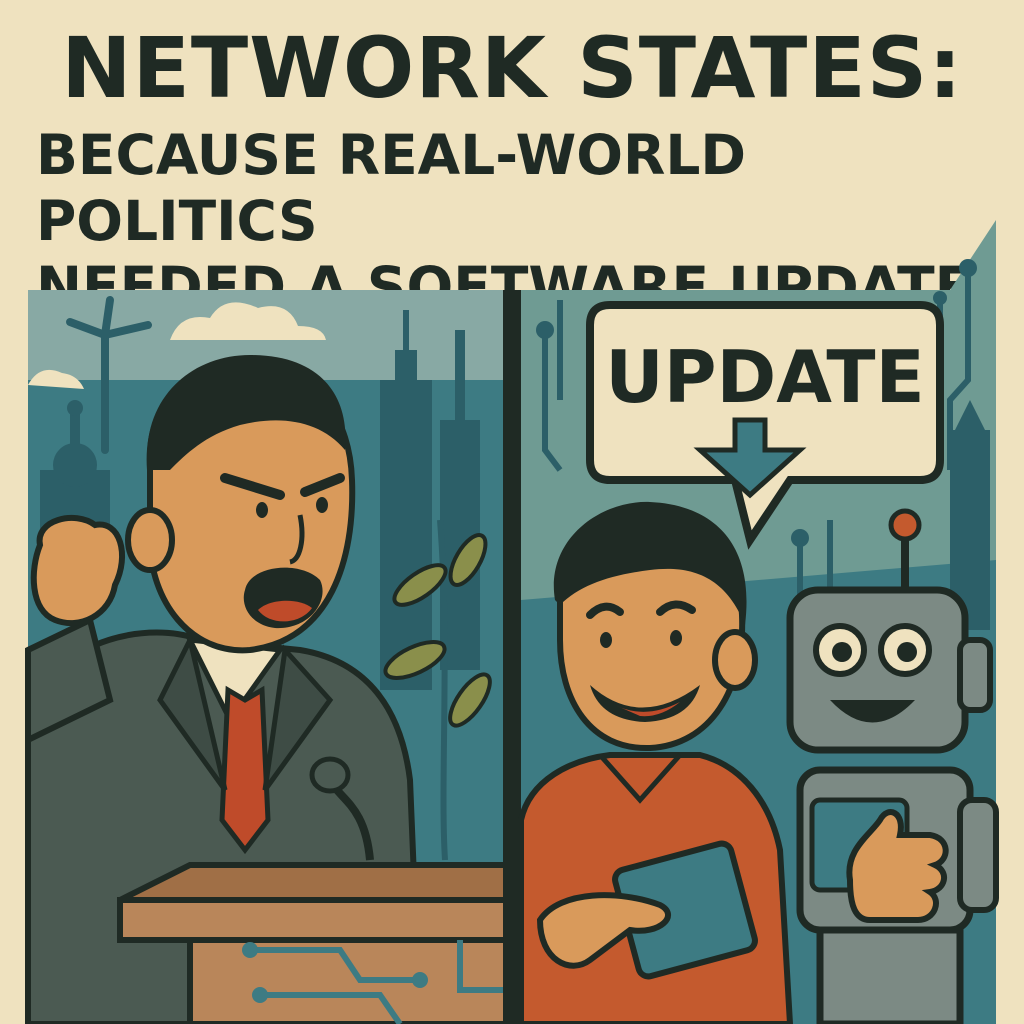  What do you see at coordinates (109, 375) in the screenshot?
I see `wind-turbine-icon` at bounding box center [109, 375].